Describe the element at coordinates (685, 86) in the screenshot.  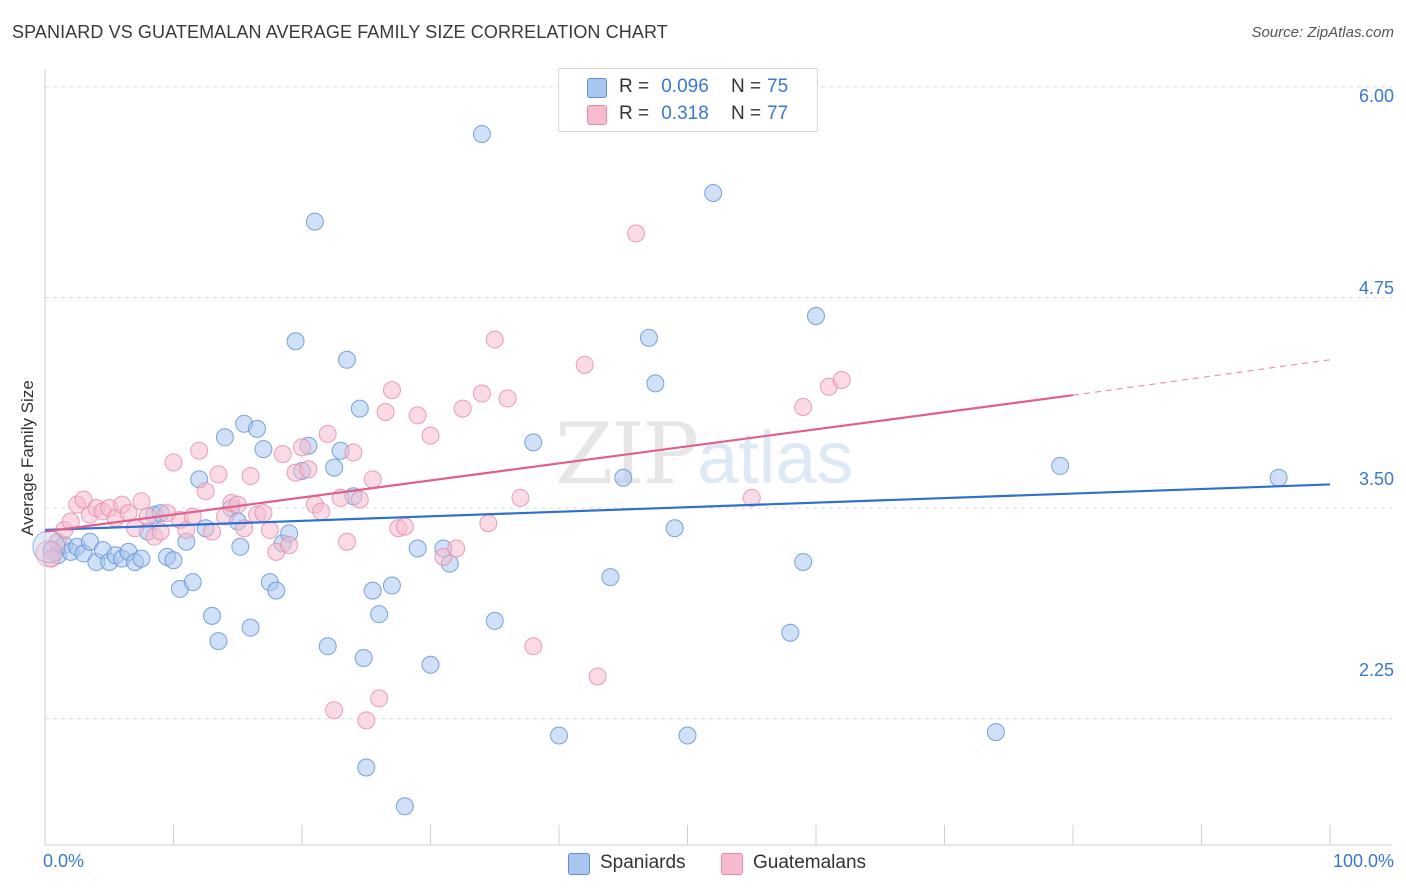
I see `legend-r-value: 0.096` at that location.